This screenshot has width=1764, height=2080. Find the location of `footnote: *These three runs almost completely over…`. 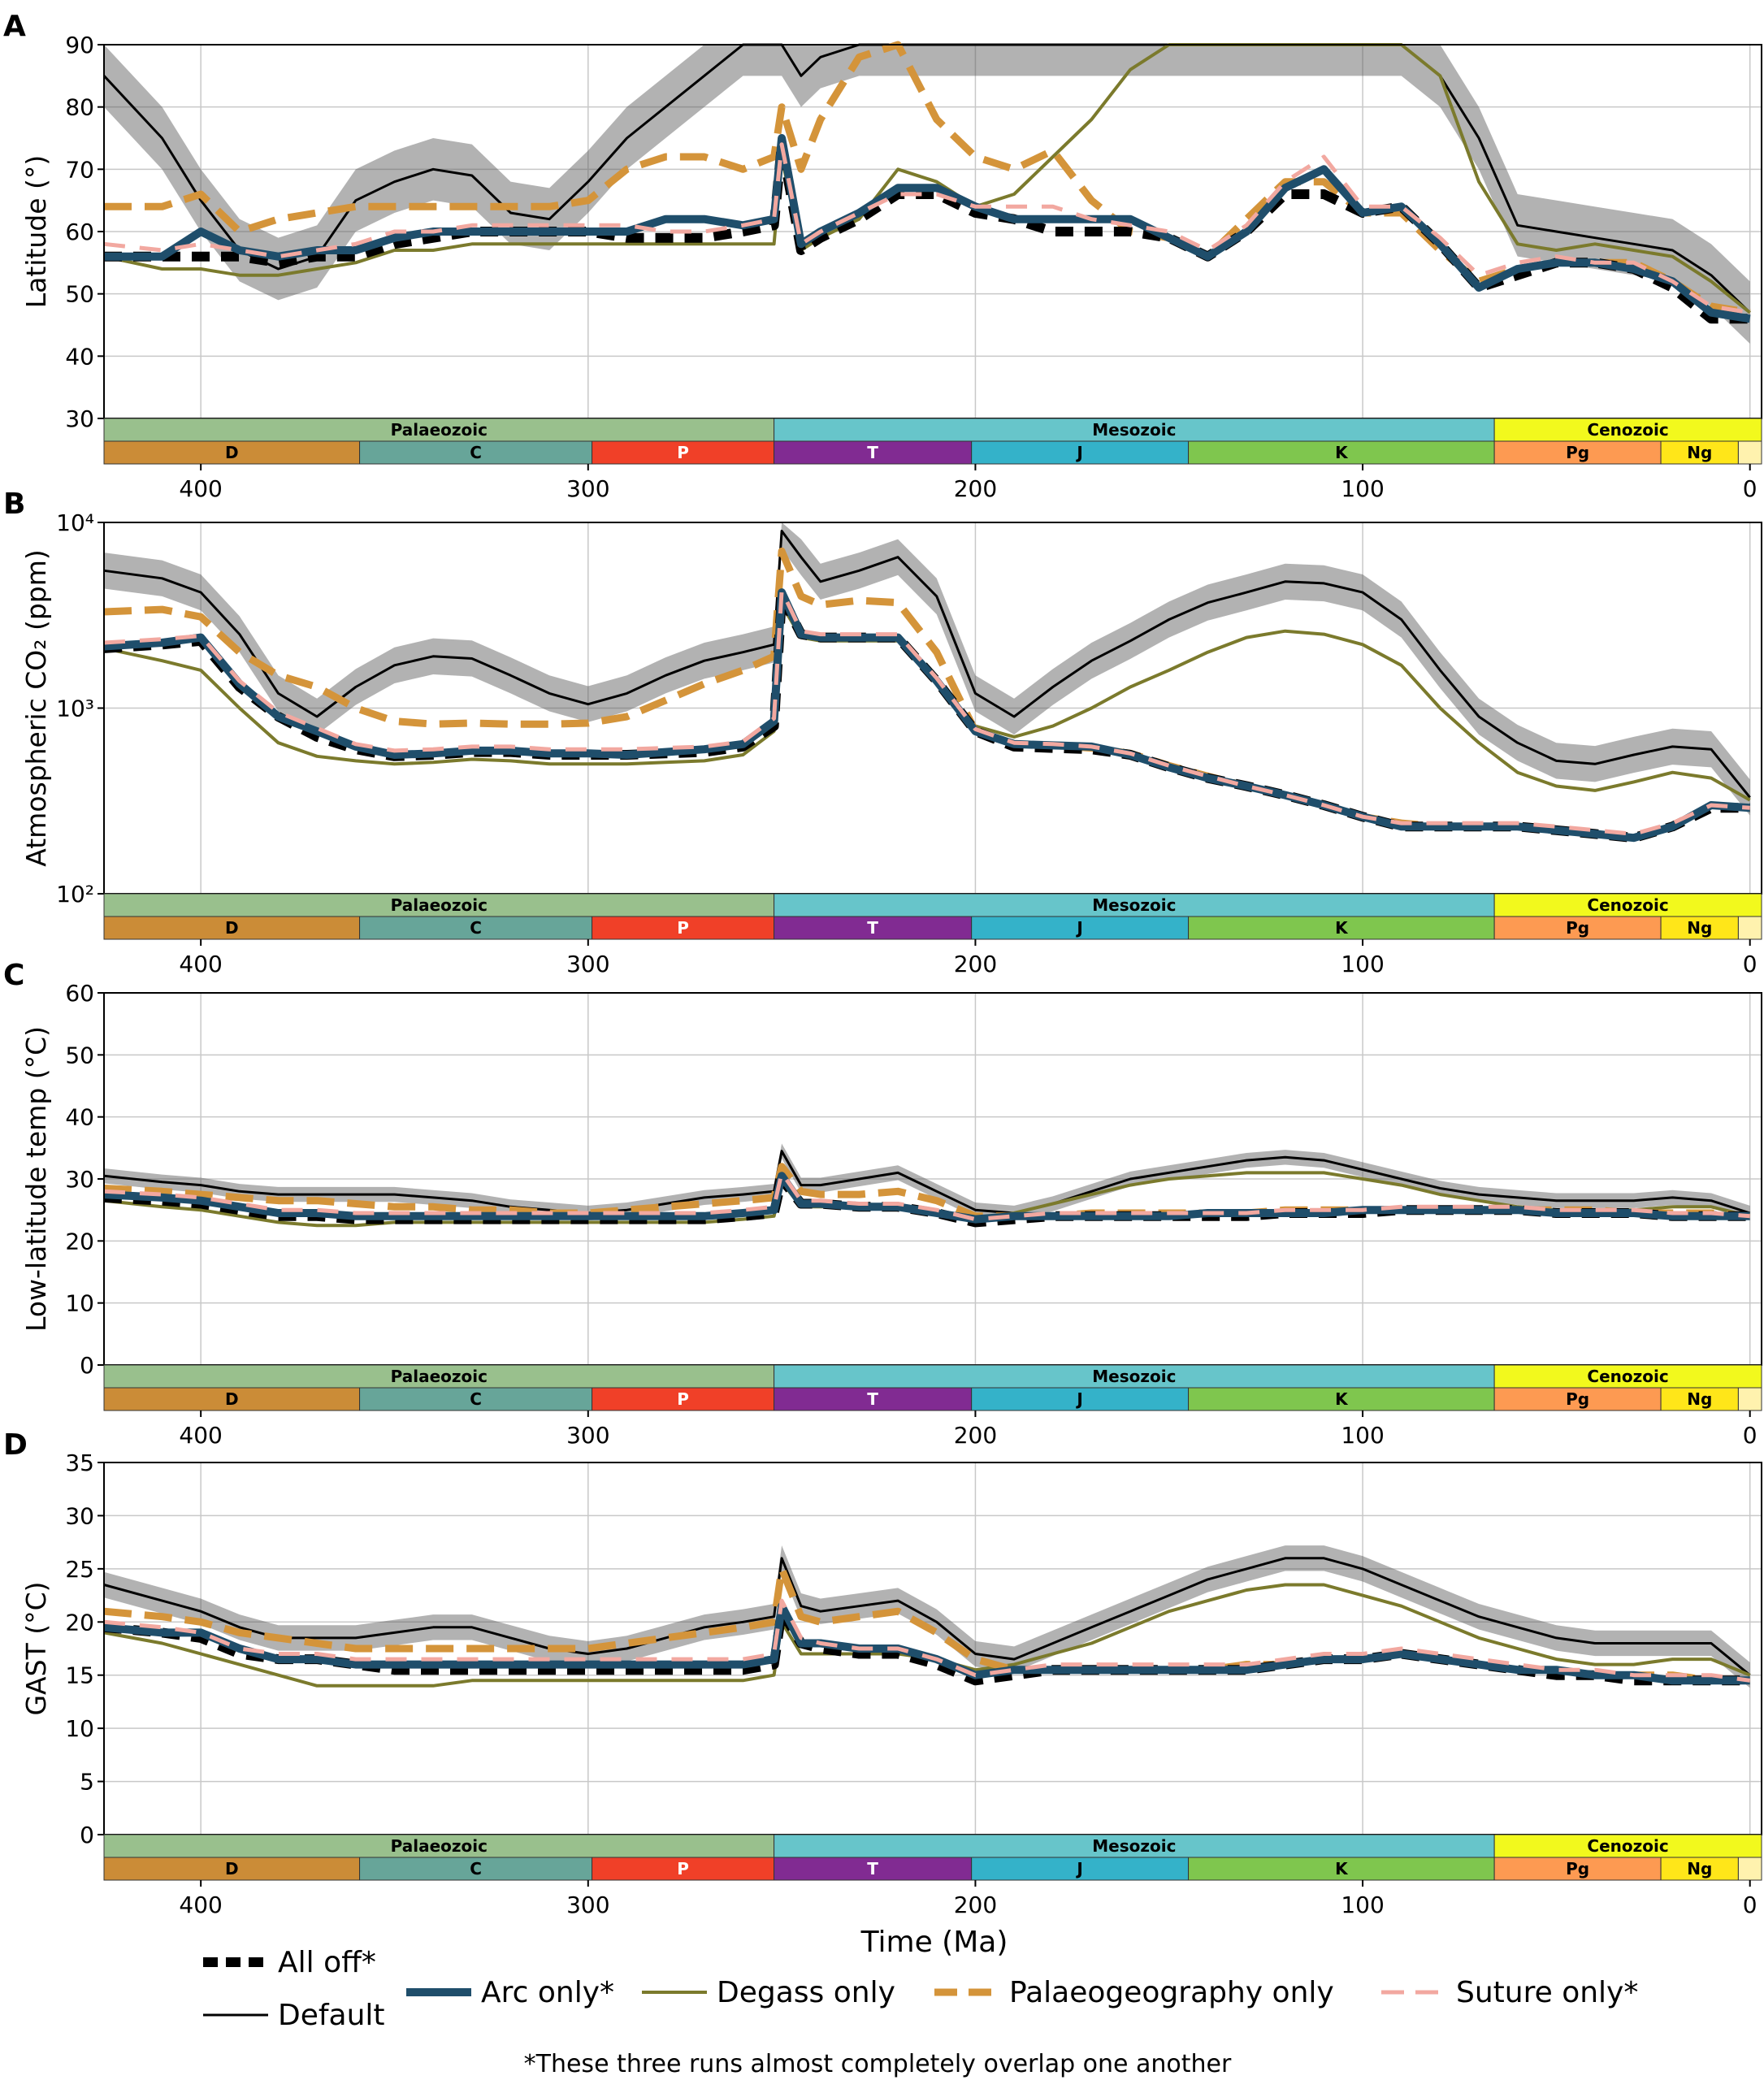

footnote: *These three runs almost completely over… is located at coordinates (878, 2064).